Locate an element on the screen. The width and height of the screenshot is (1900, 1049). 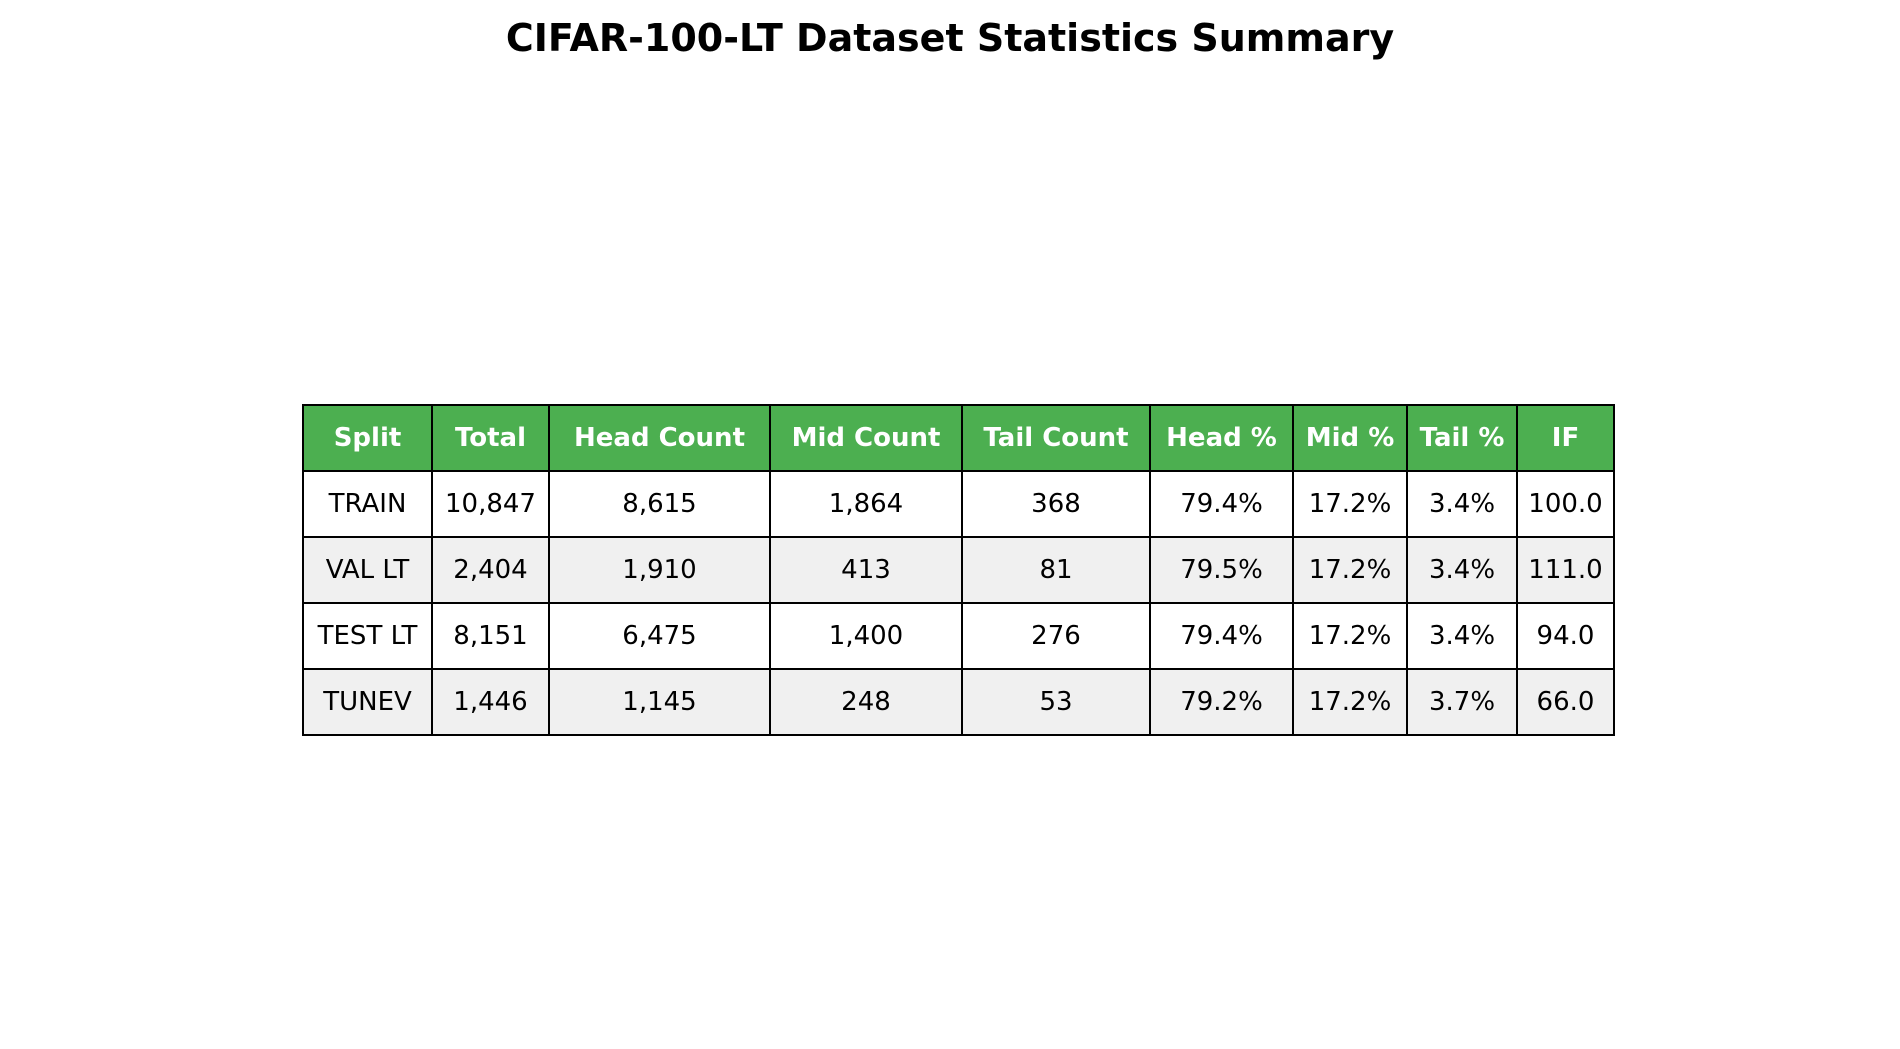
table-cell: 8,615 is located at coordinates (659, 504).